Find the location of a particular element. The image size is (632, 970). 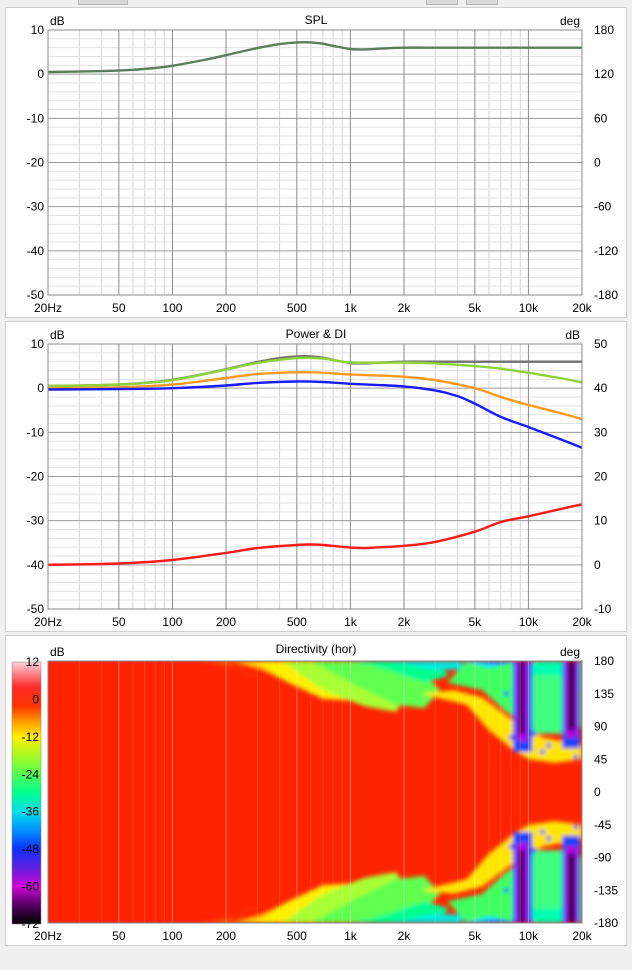

y2-tick-label: 135 is located at coordinates (604, 694).